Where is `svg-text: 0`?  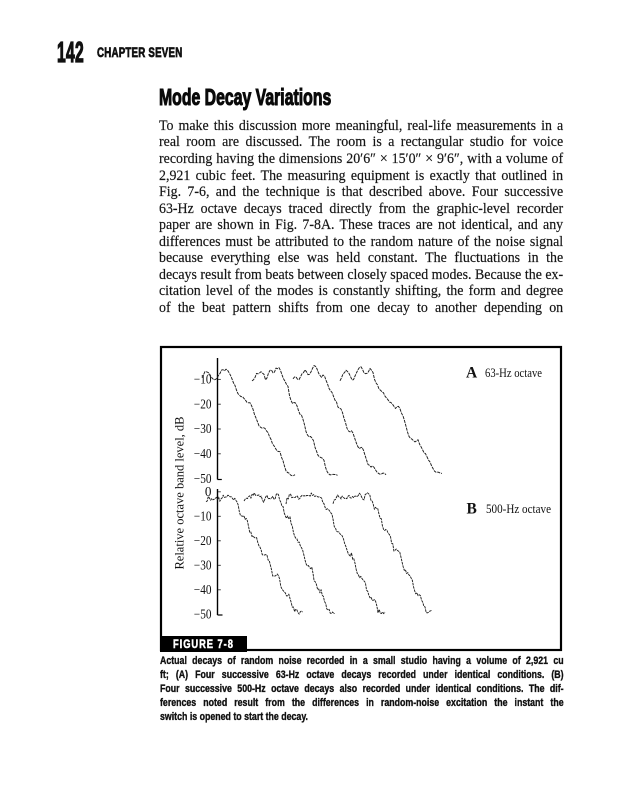
svg-text: 0 is located at coordinates (208, 491).